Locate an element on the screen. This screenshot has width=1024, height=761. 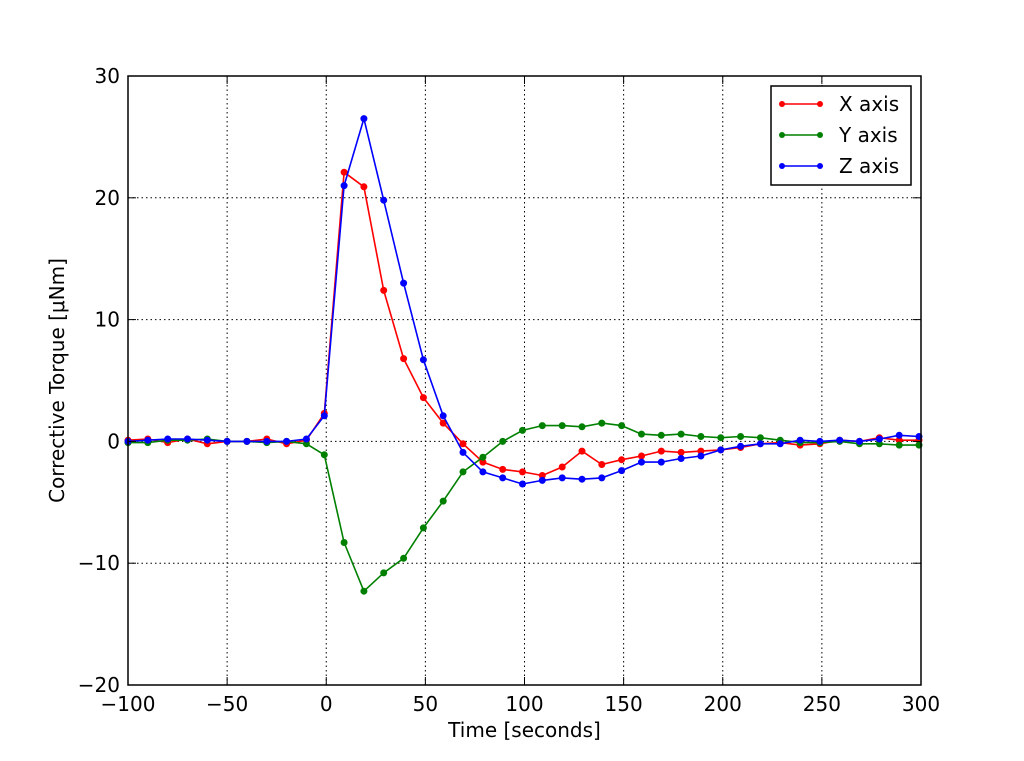
y-tick-label: 20 is located at coordinates (107, 198).